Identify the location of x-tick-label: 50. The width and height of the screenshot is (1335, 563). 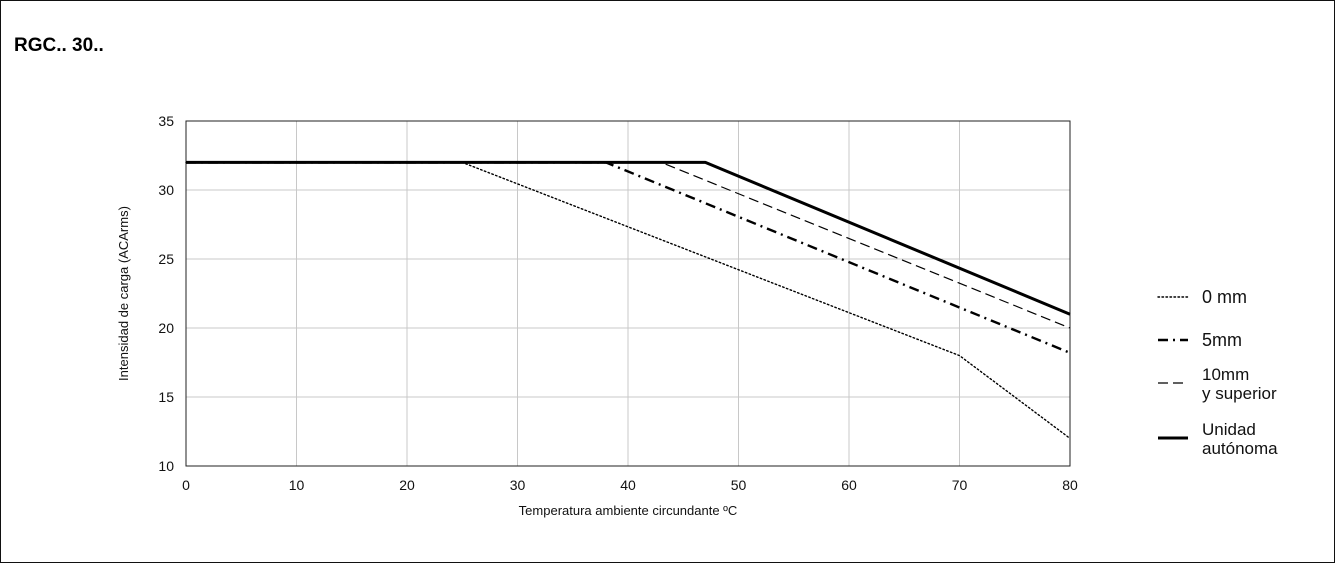
(739, 485).